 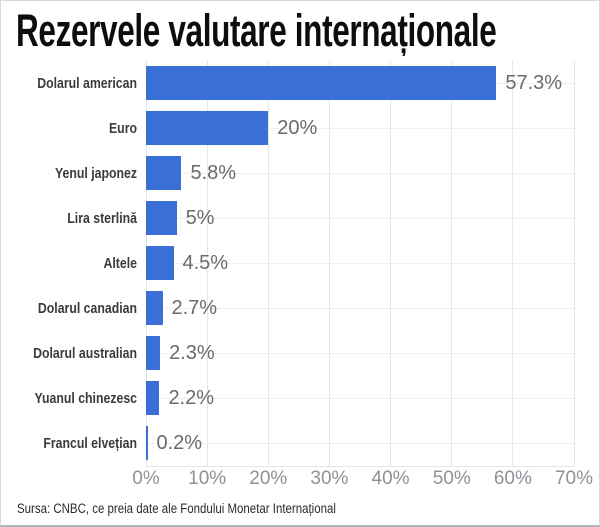 I want to click on chart-title: Rezervele valutare internaționale, so click(x=256, y=30).